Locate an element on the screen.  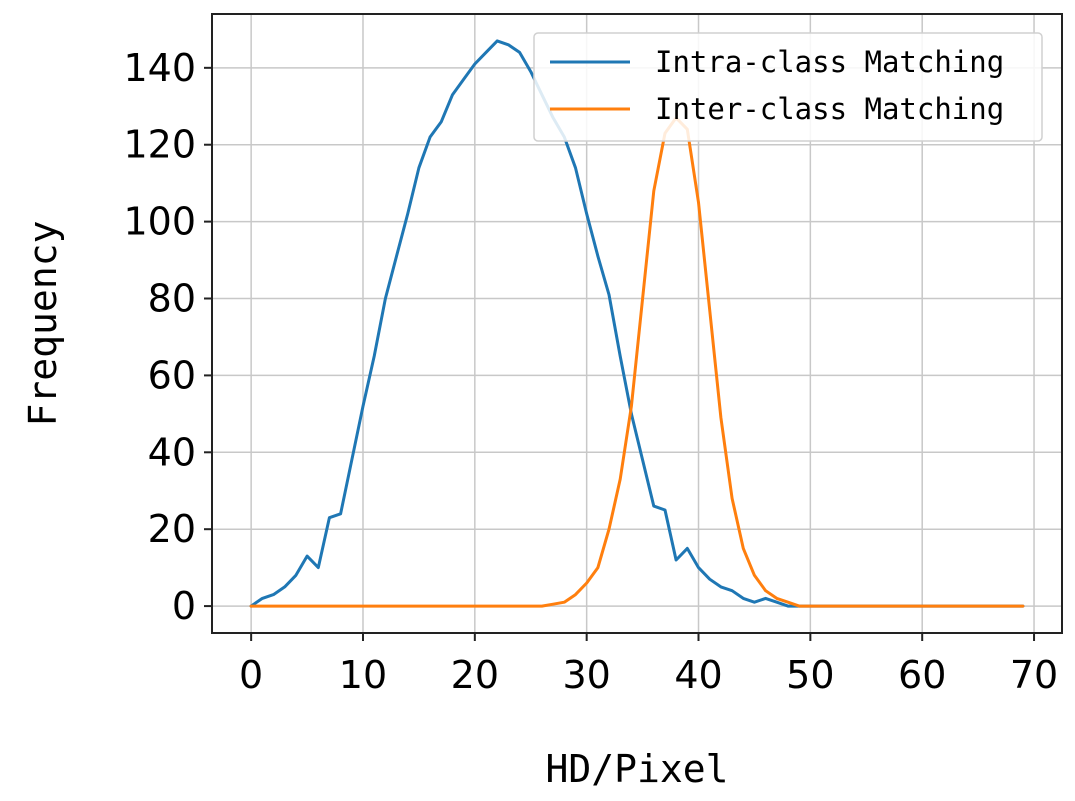
legend-label-intra-class: Intra-class Matching is located at coordinates (829, 62).